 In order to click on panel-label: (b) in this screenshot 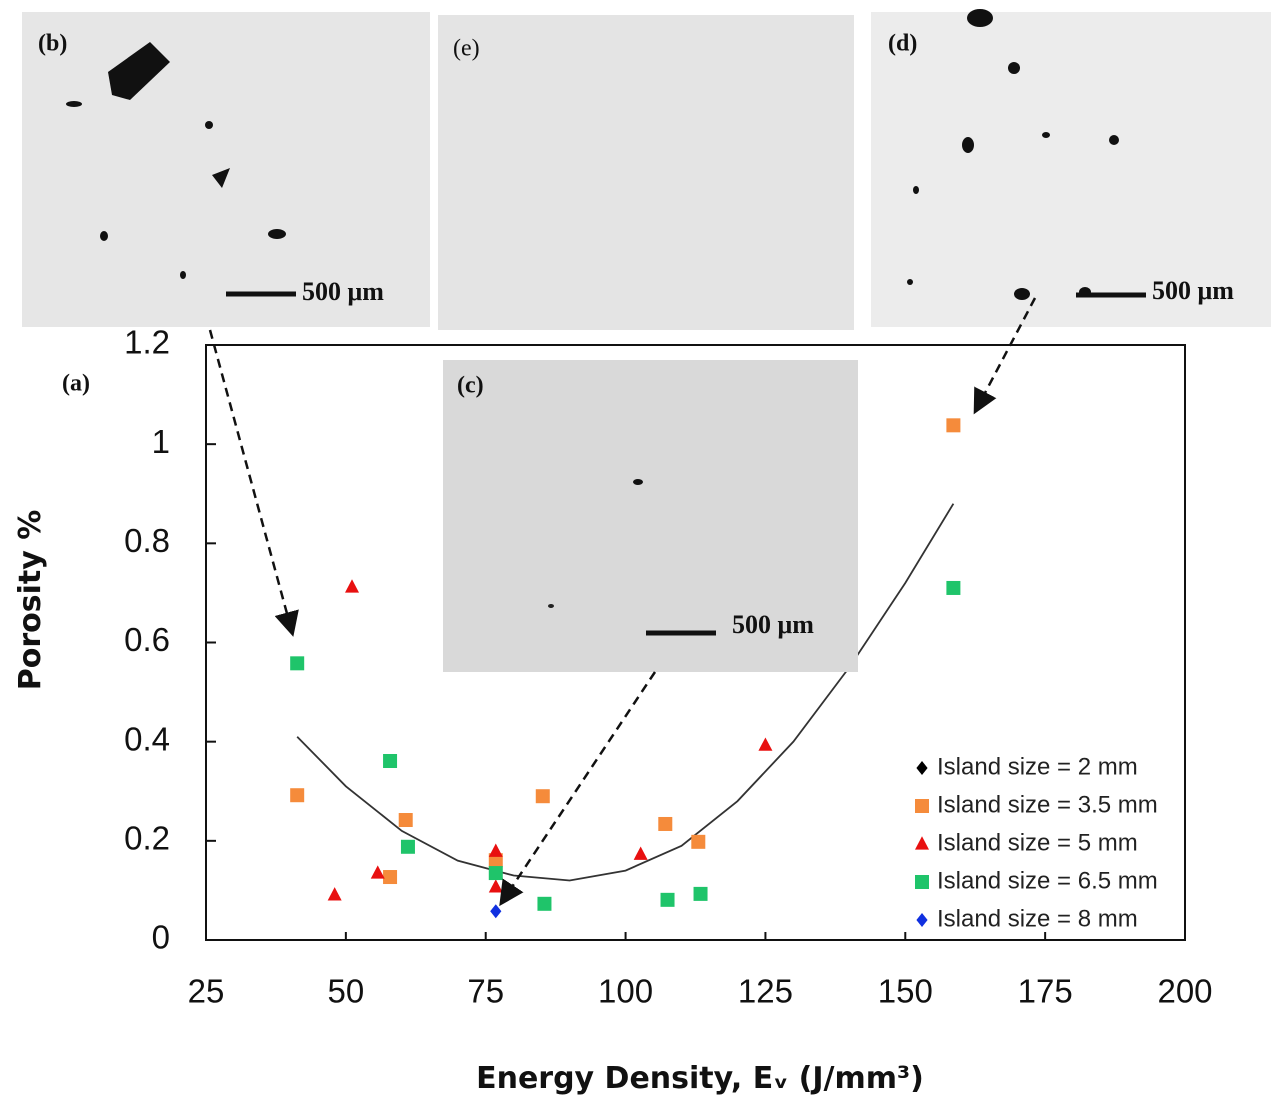, I will do `click(52, 44)`.